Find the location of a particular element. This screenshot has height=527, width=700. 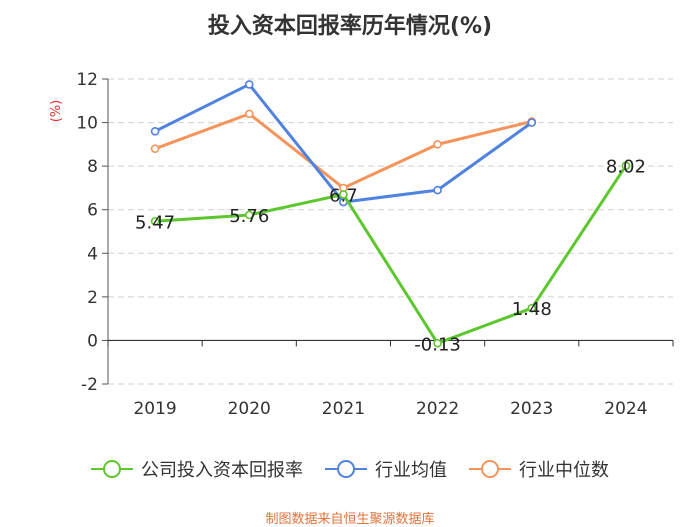

data-label: 6.7 is located at coordinates (343, 195).